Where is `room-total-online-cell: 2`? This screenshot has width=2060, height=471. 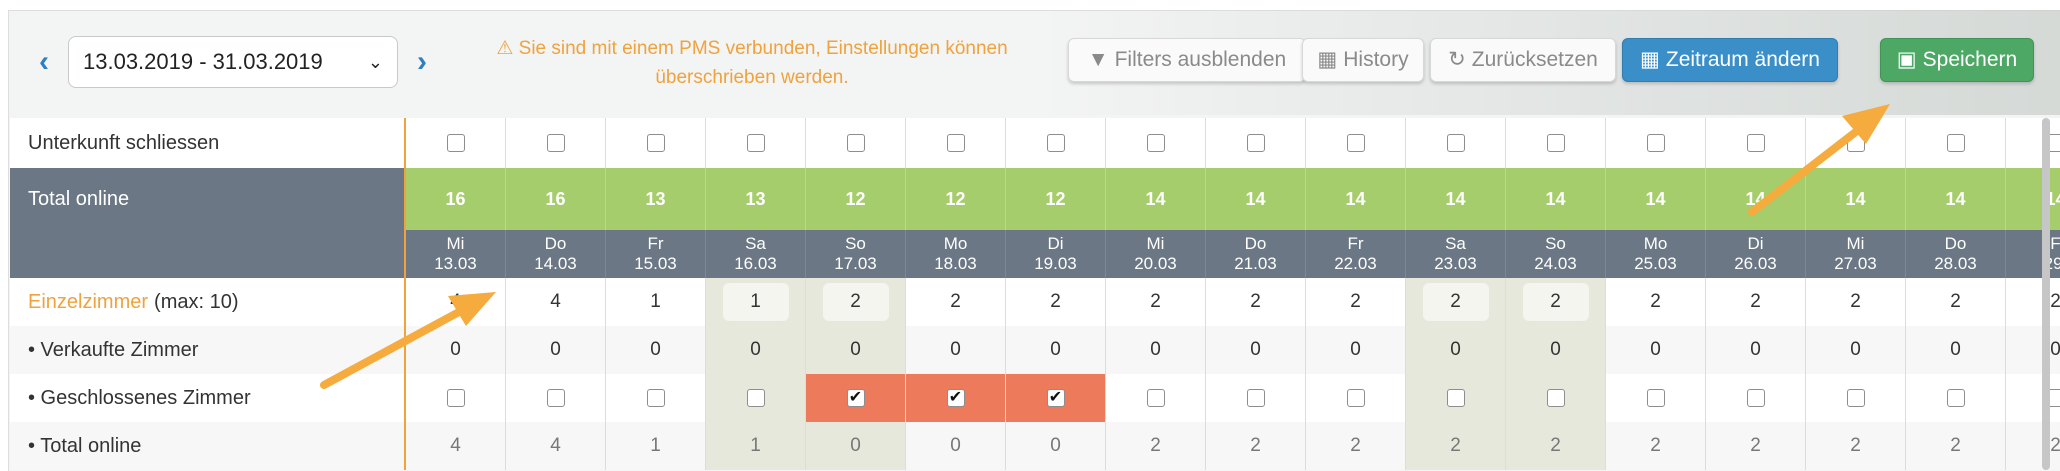
room-total-online-cell: 2 is located at coordinates (1755, 446).